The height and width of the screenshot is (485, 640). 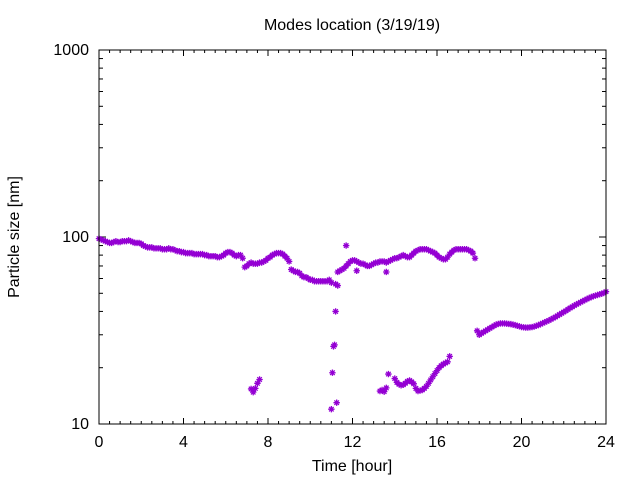 What do you see at coordinates (80, 424) in the screenshot?
I see `y-tick-label: 10` at bounding box center [80, 424].